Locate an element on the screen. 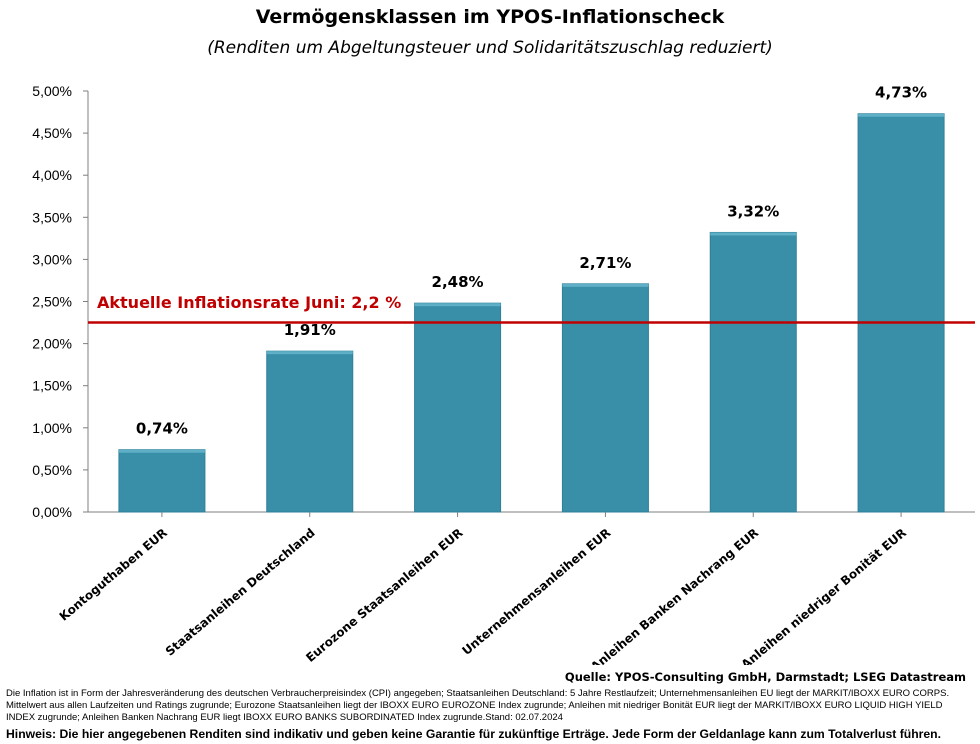 Image resolution: width=980 pixels, height=744 pixels. y-tick-label: 3,50% is located at coordinates (52, 217).